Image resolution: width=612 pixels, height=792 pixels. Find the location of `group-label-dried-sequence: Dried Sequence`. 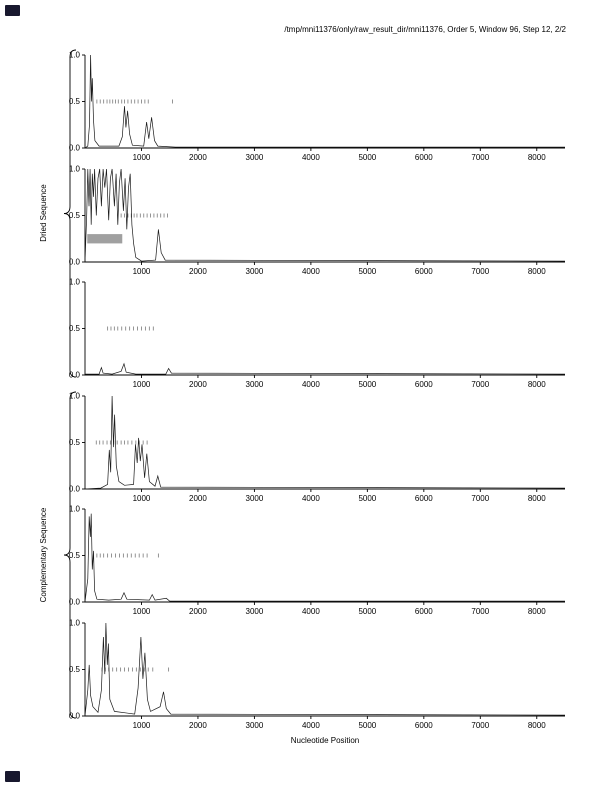

group-label-dried-sequence: Dried Sequence is located at coordinates (43, 213).